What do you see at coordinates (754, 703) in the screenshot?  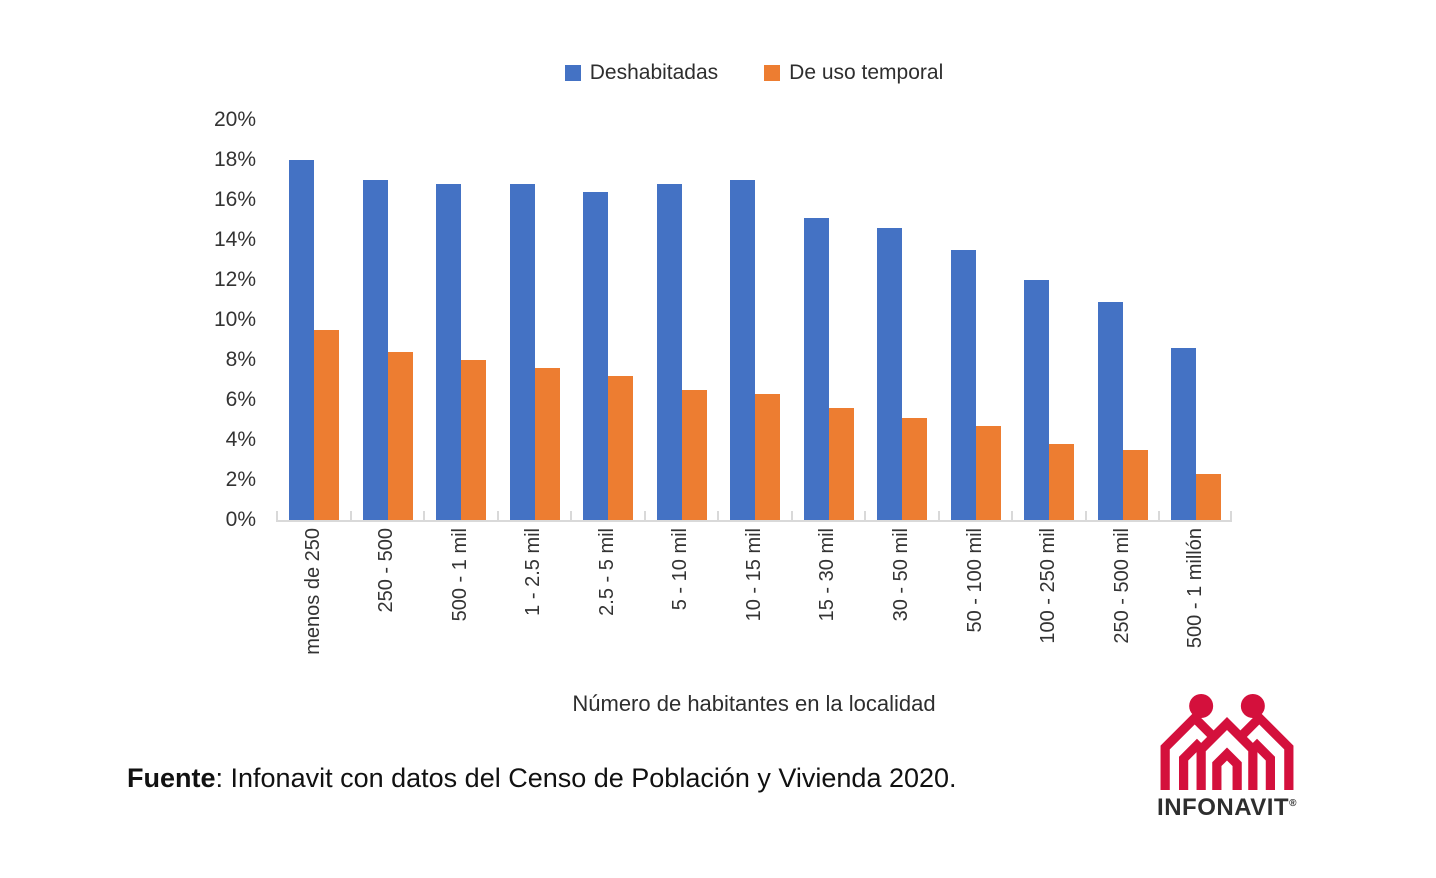 I see `x-axis-title: Número de habitantes en la localidad` at bounding box center [754, 703].